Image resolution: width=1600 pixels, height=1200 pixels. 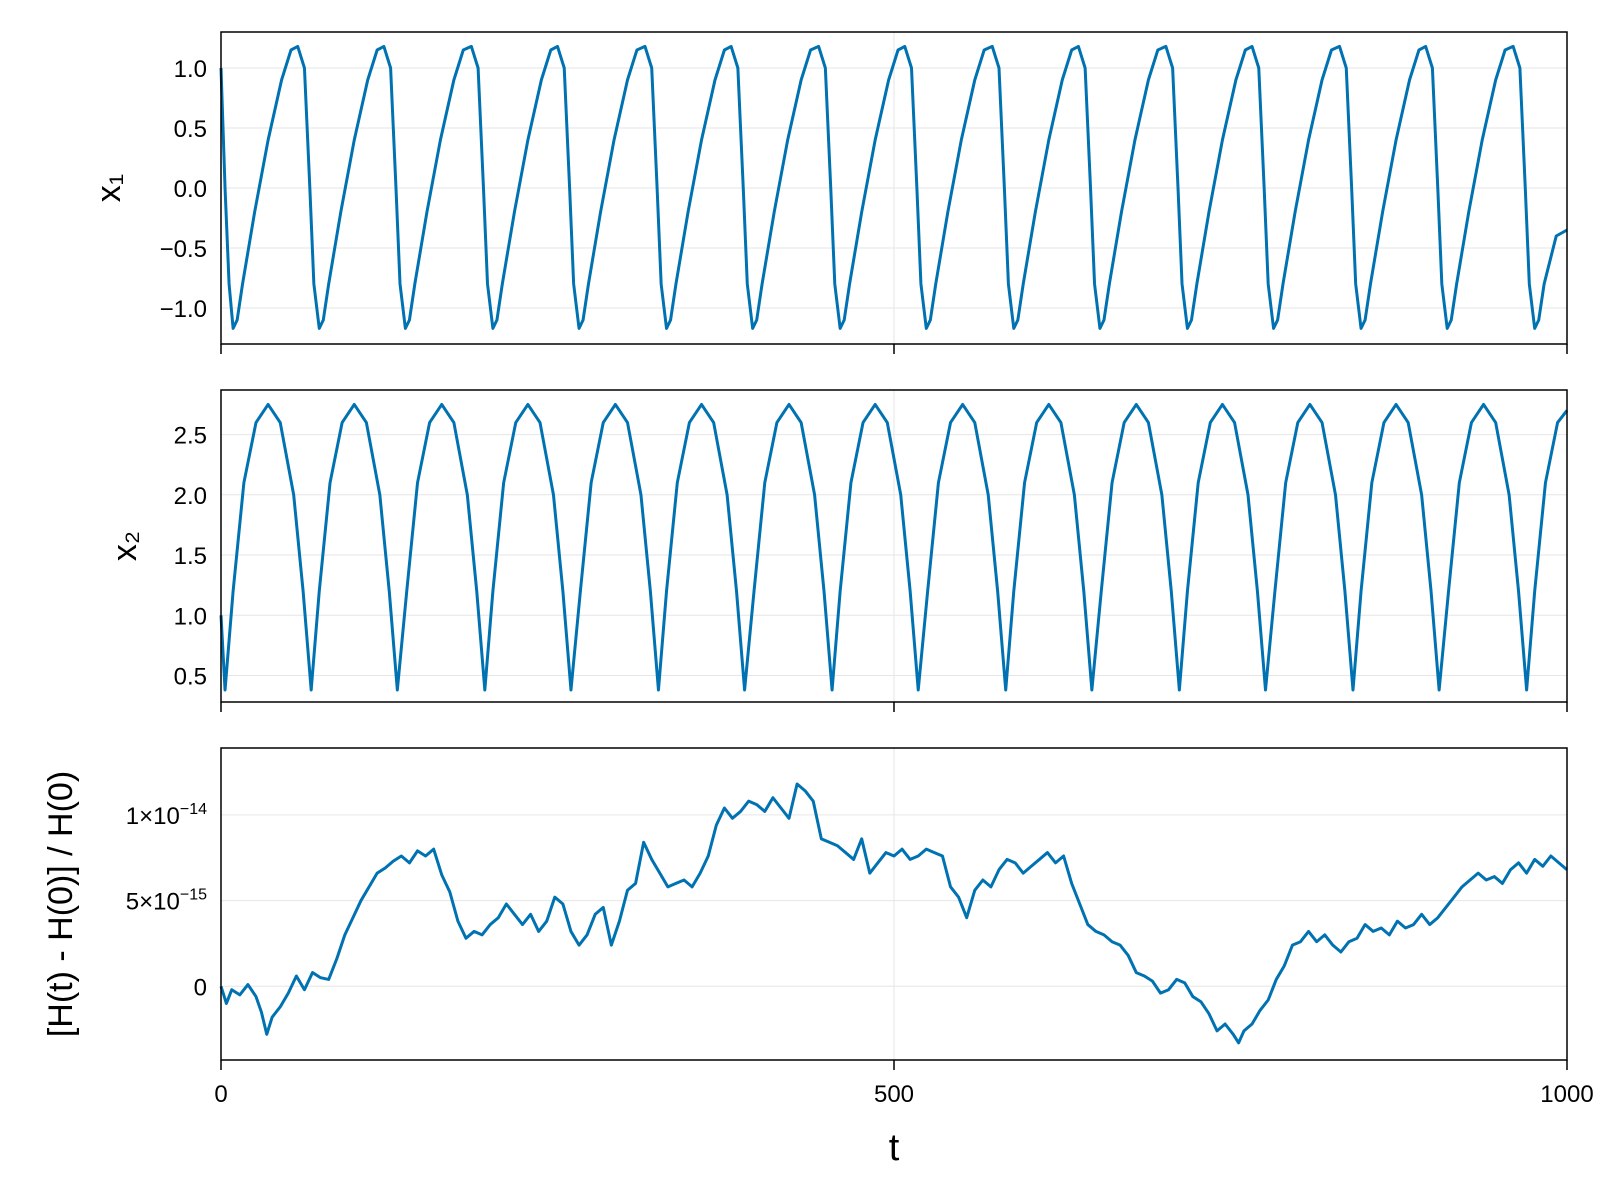 I want to click on energy-xtick-label: 1000, so click(x=1566, y=1094).